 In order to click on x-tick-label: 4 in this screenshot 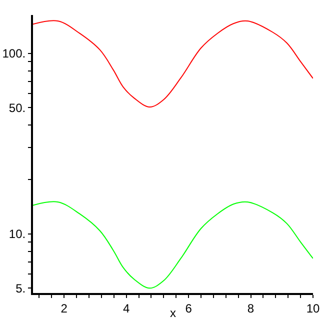, I will do `click(126, 308)`.